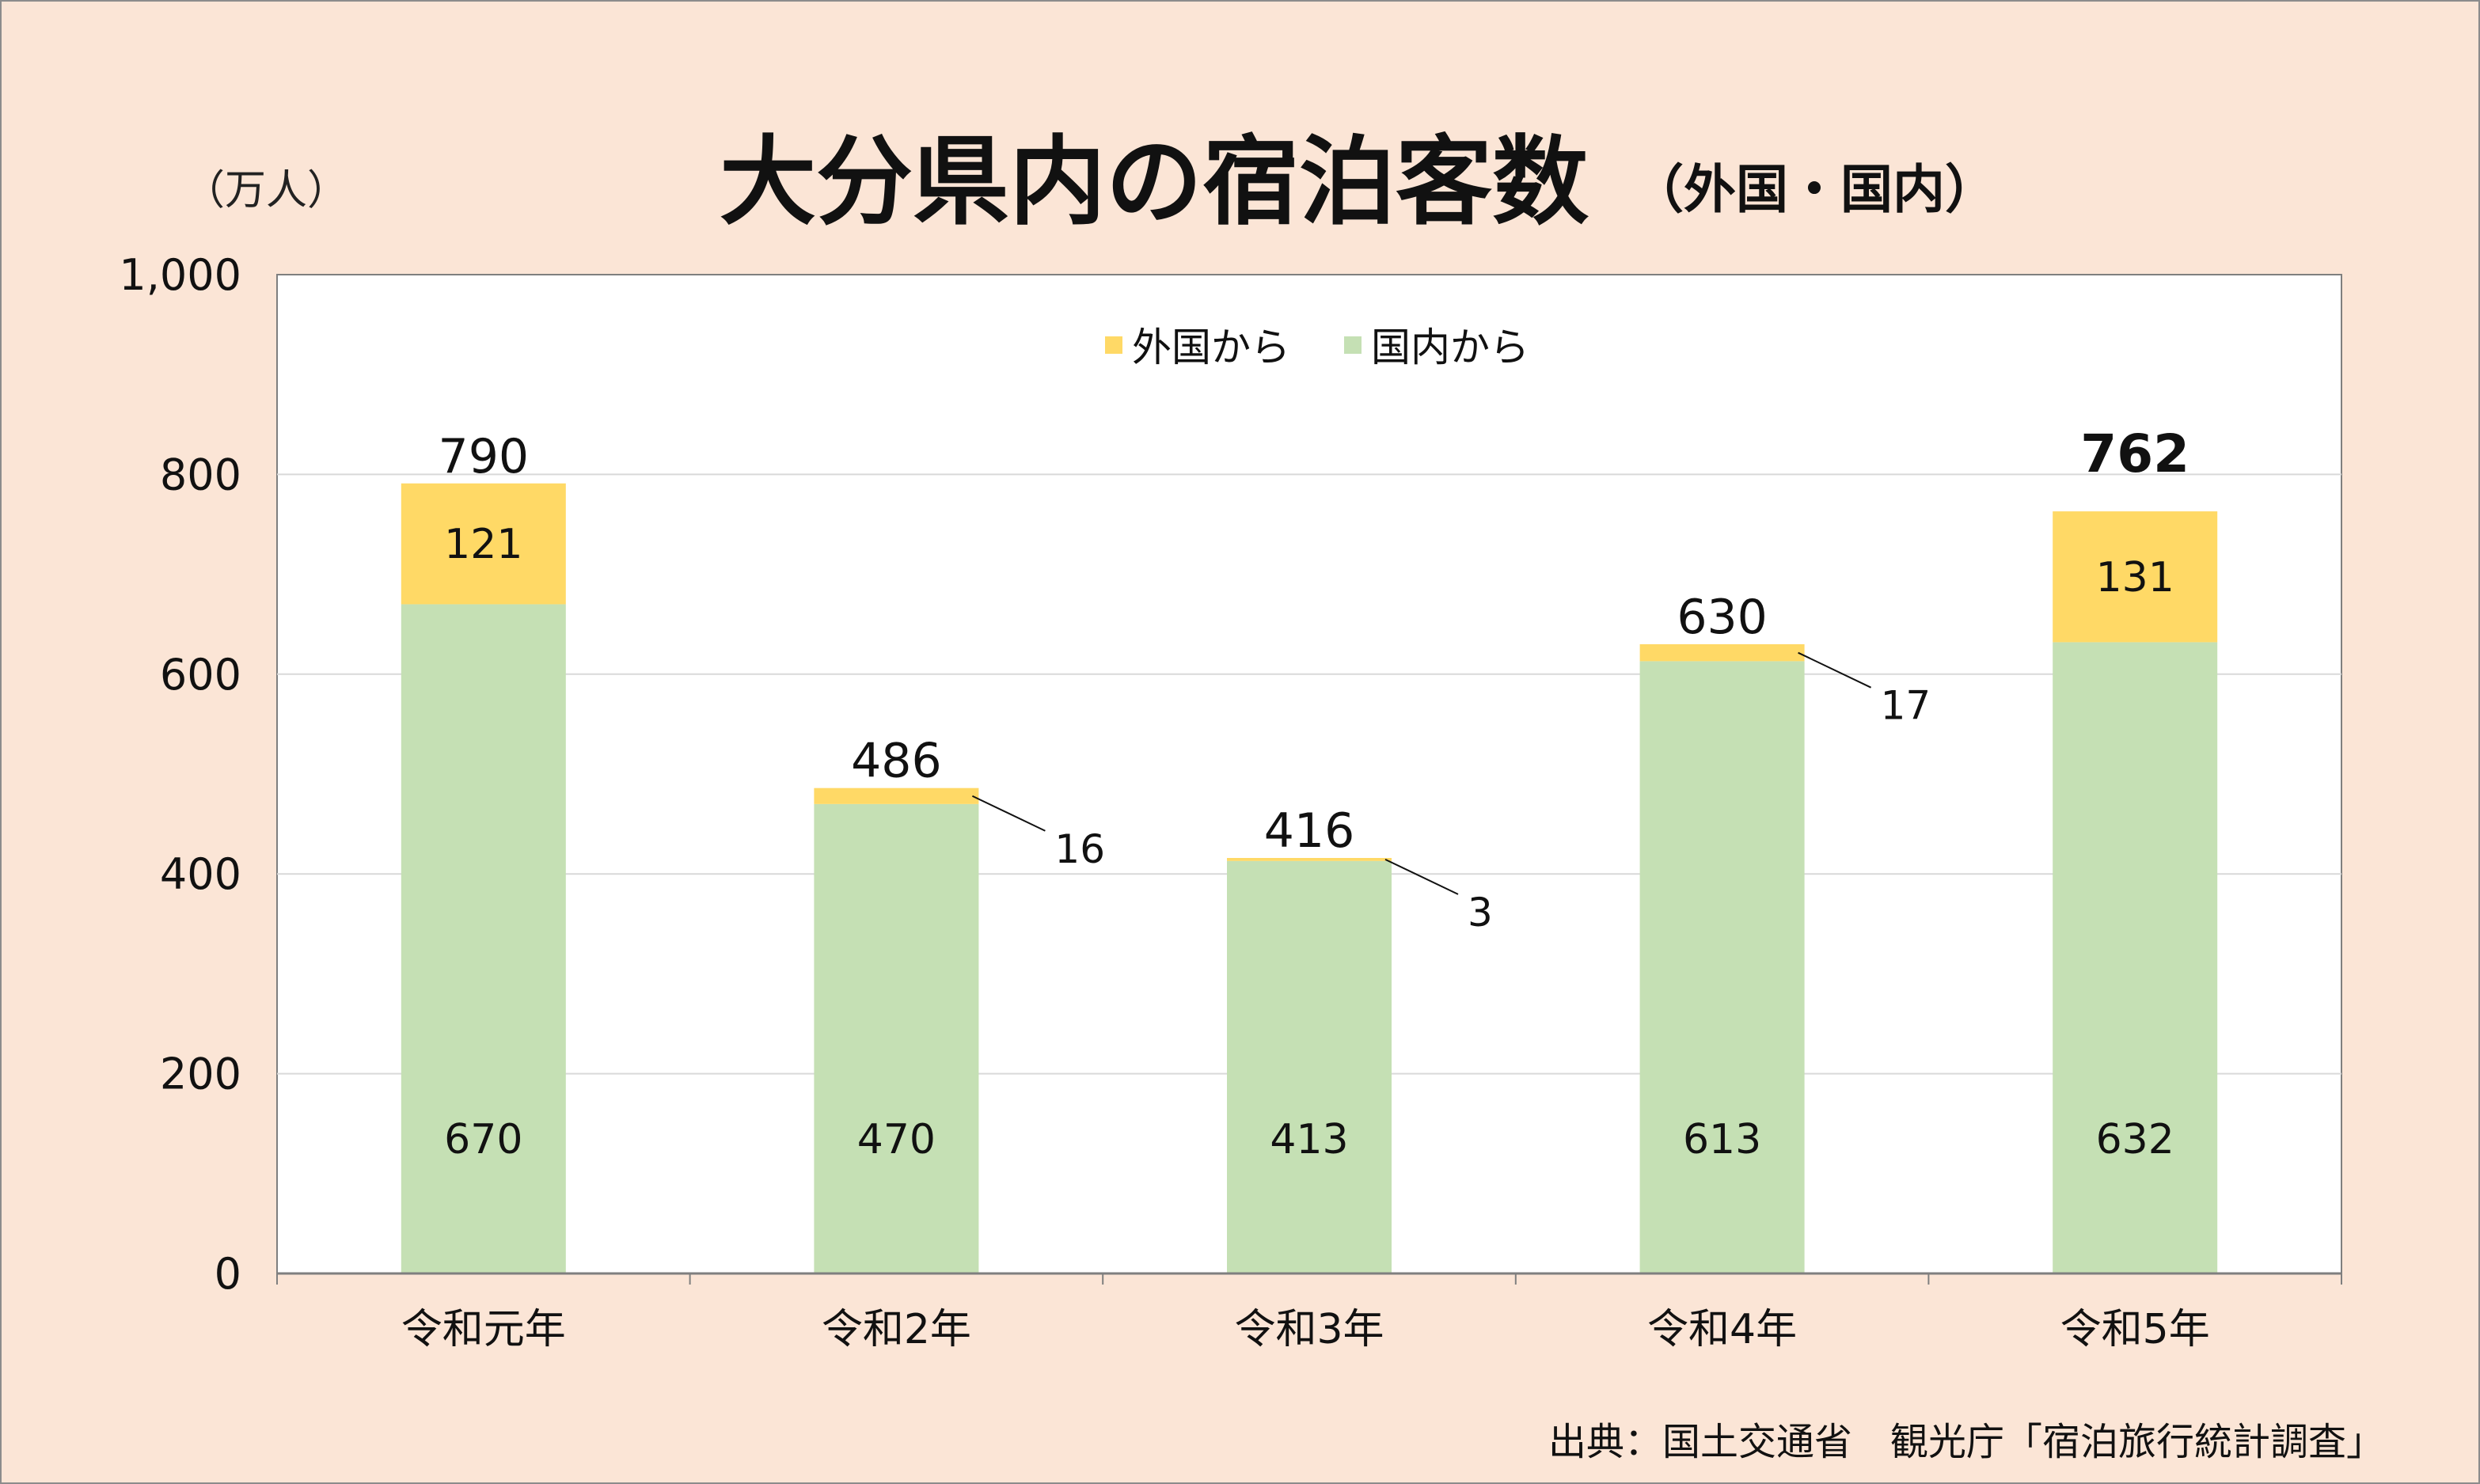 The width and height of the screenshot is (2480, 1484). What do you see at coordinates (1353, 345) in the screenshot?
I see `legend-swatch-domestic` at bounding box center [1353, 345].